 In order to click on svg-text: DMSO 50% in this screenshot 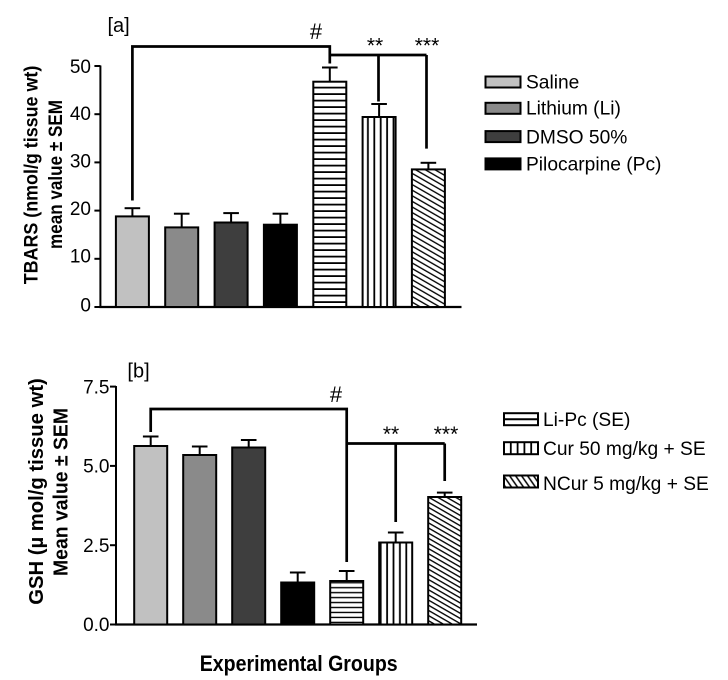, I will do `click(576, 137)`.